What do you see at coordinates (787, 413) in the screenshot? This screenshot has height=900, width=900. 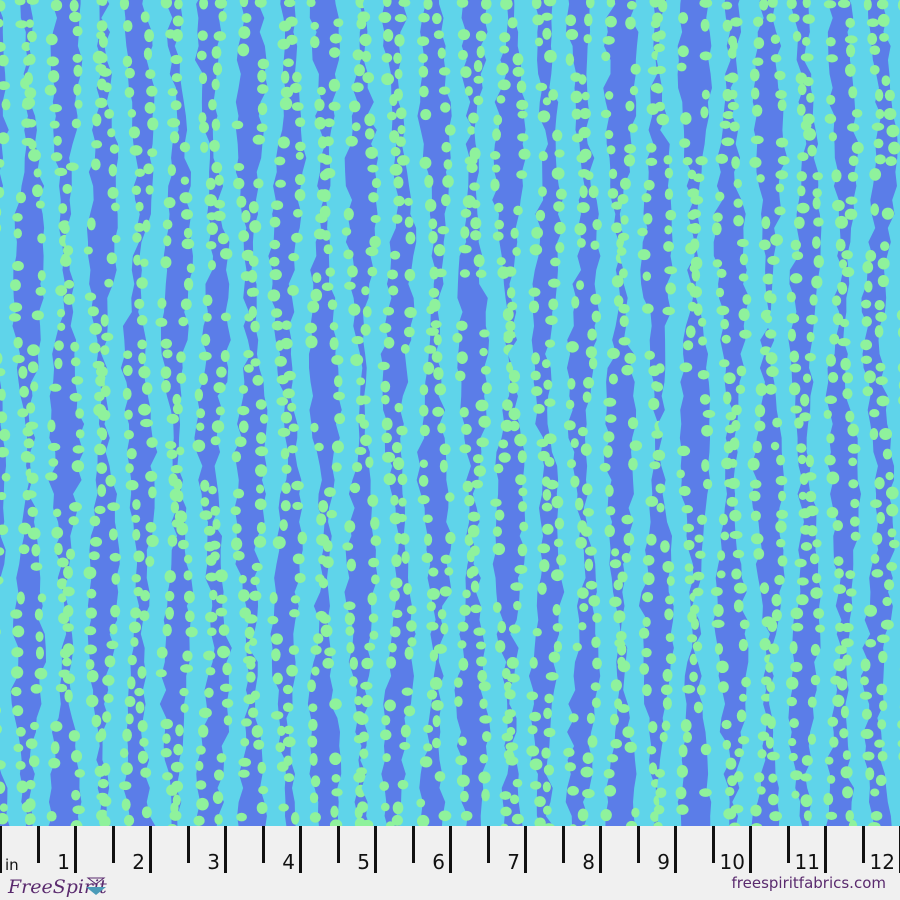 I see `fabric-stripe` at bounding box center [787, 413].